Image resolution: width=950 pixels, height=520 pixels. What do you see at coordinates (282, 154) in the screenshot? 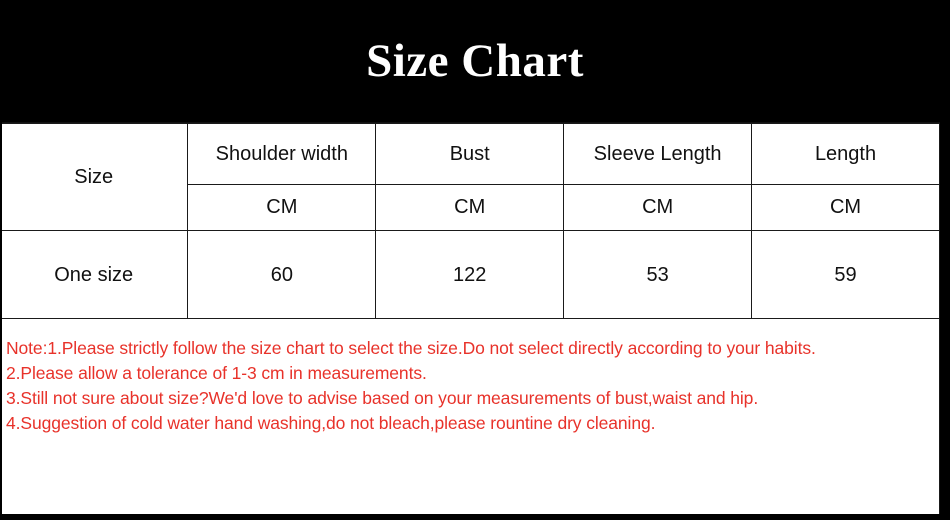
I see `header-cell-shoulder-width: Shoulder width` at bounding box center [282, 154].